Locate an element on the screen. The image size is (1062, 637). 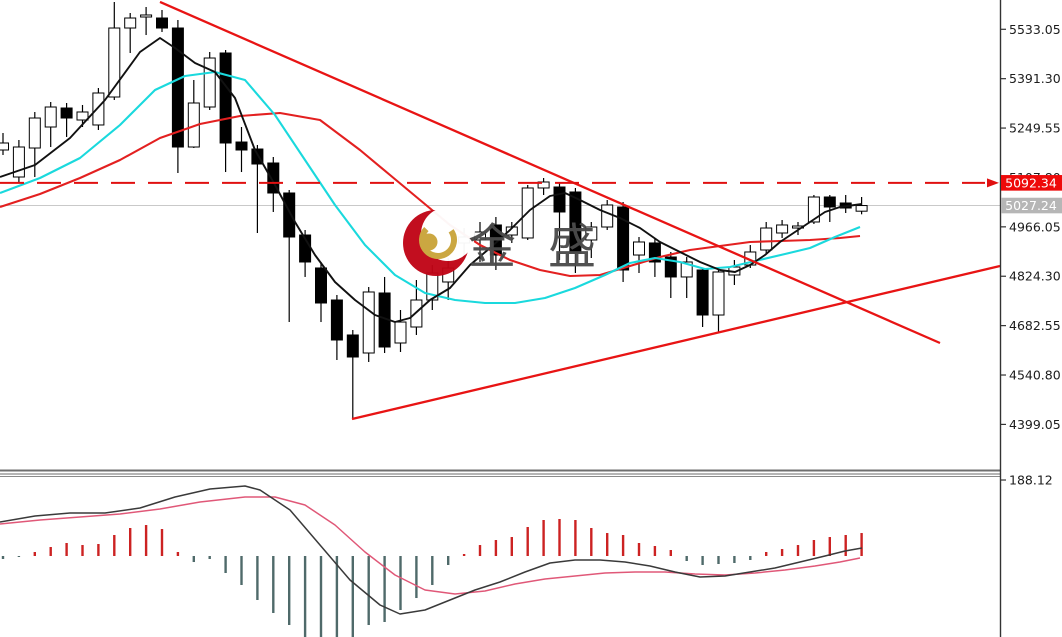
alert-level-badge is located at coordinates (1031, 183).